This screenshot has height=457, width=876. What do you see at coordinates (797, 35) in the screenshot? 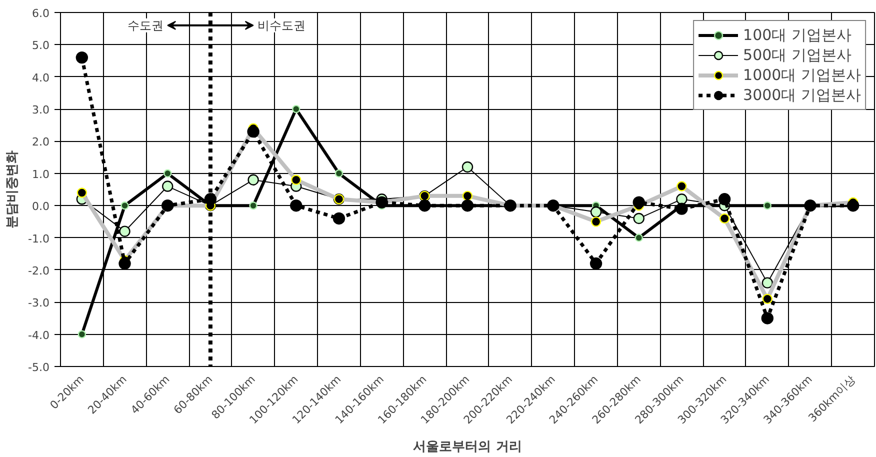
I see `legend-label: 100대 기업본사` at bounding box center [797, 35].